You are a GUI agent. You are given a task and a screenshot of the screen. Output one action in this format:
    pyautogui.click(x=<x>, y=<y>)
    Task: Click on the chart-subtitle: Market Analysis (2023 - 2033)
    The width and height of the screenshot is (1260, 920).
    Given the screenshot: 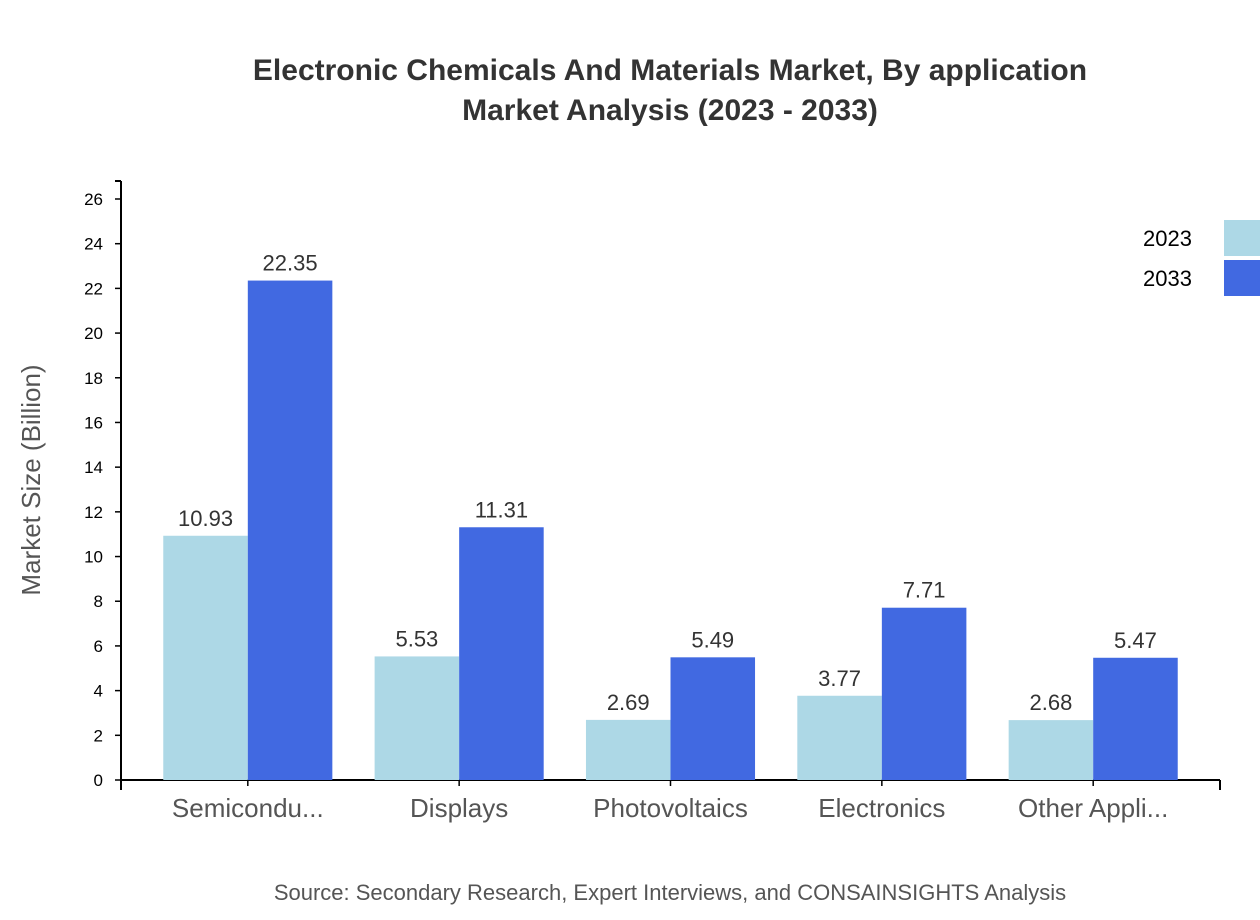 What is the action you would take?
    pyautogui.click(x=670, y=110)
    